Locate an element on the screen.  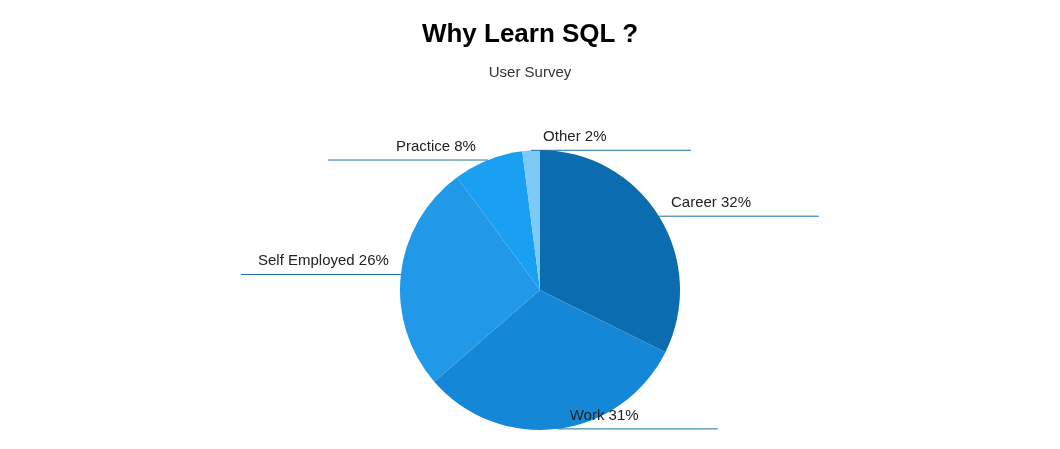
slice-label: Other 2% is located at coordinates (575, 136).